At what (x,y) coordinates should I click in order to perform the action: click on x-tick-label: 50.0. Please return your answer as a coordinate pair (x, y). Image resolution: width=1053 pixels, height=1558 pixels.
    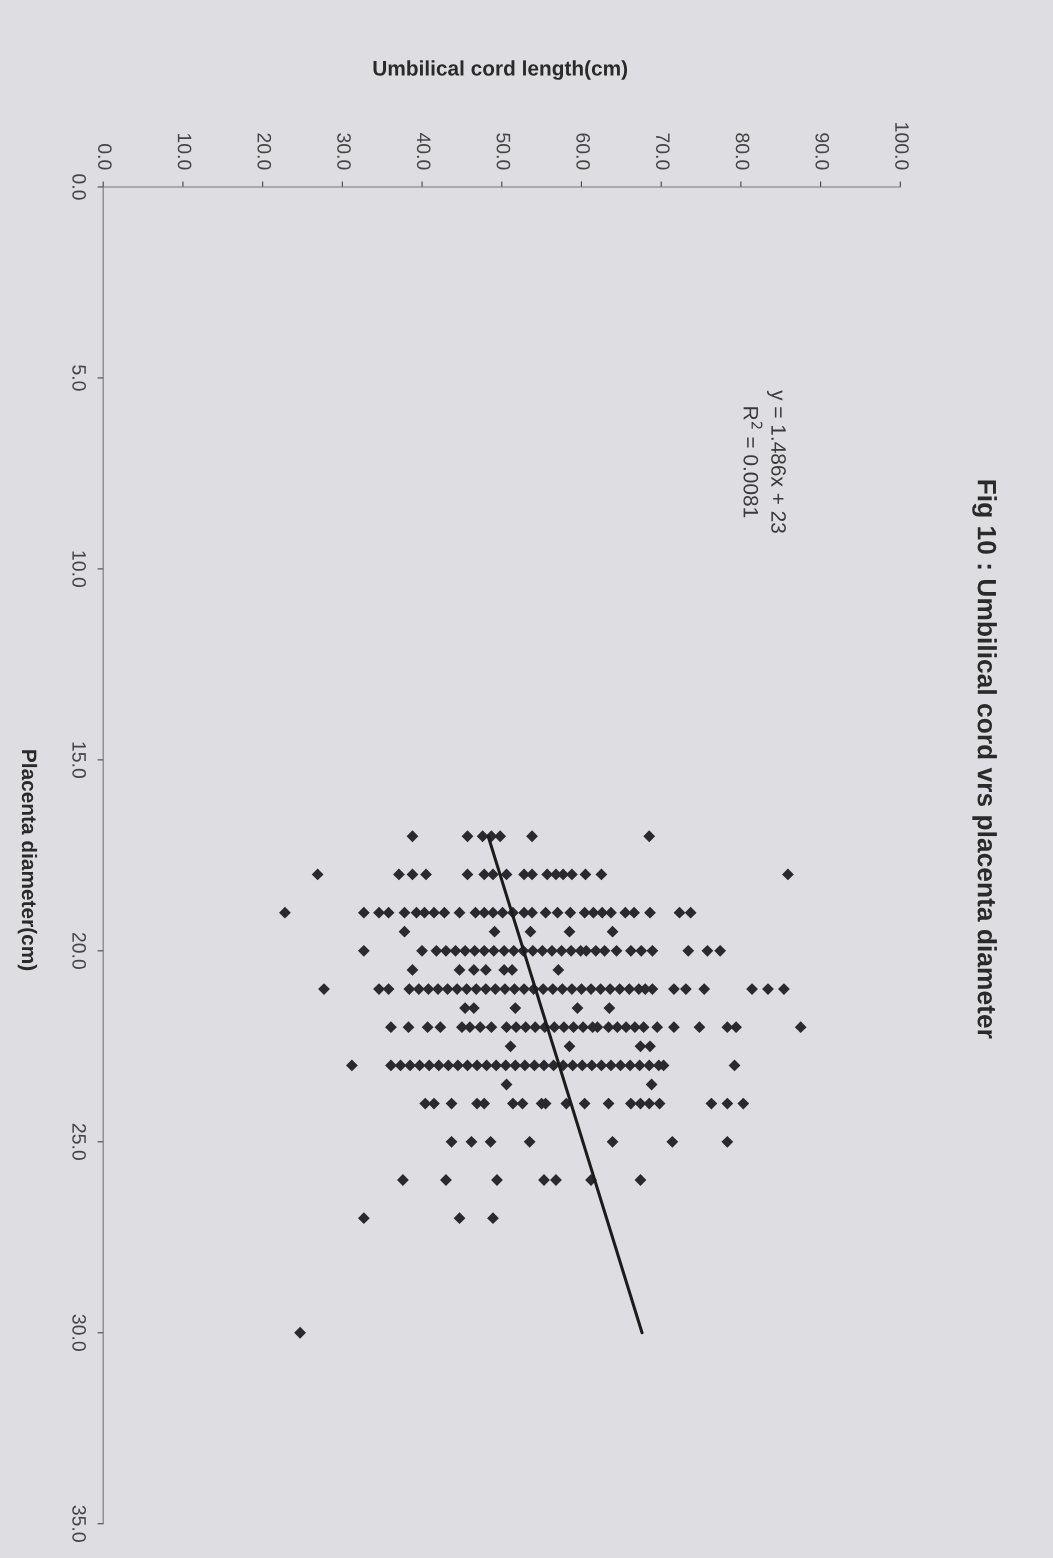
    Looking at the image, I should click on (503, 151).